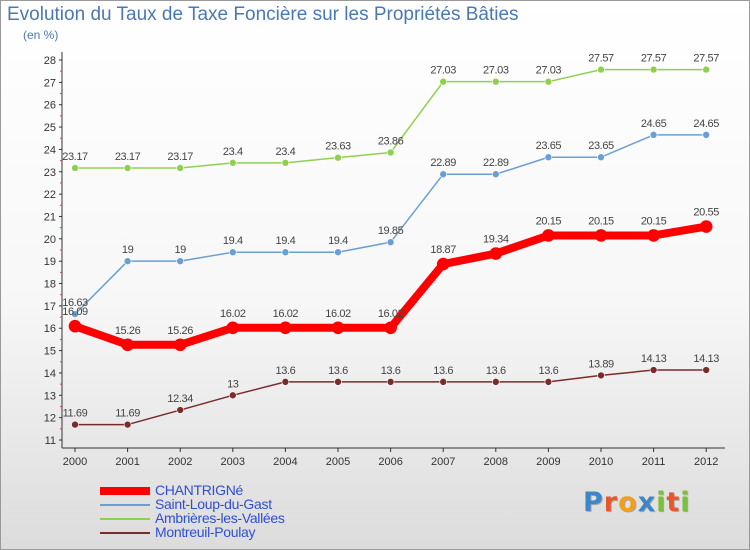 This screenshot has height=550, width=750. What do you see at coordinates (443, 462) in the screenshot?
I see `x-tick-label: 2007` at bounding box center [443, 462].